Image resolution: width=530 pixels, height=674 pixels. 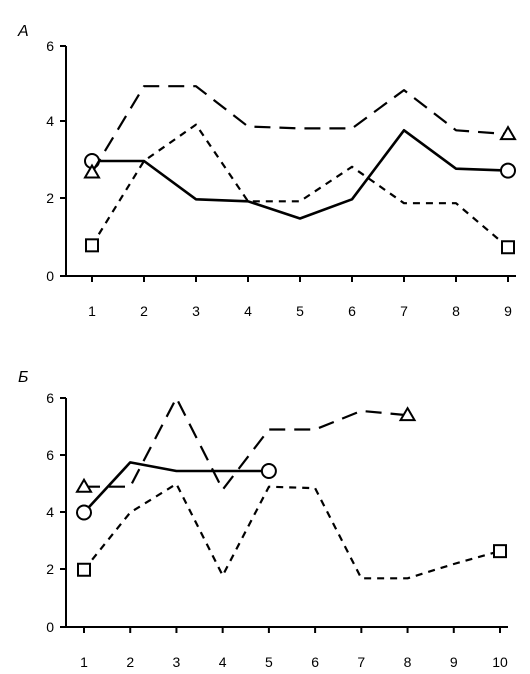 I want to click on x-tick-label: 10, so click(x=500, y=662).